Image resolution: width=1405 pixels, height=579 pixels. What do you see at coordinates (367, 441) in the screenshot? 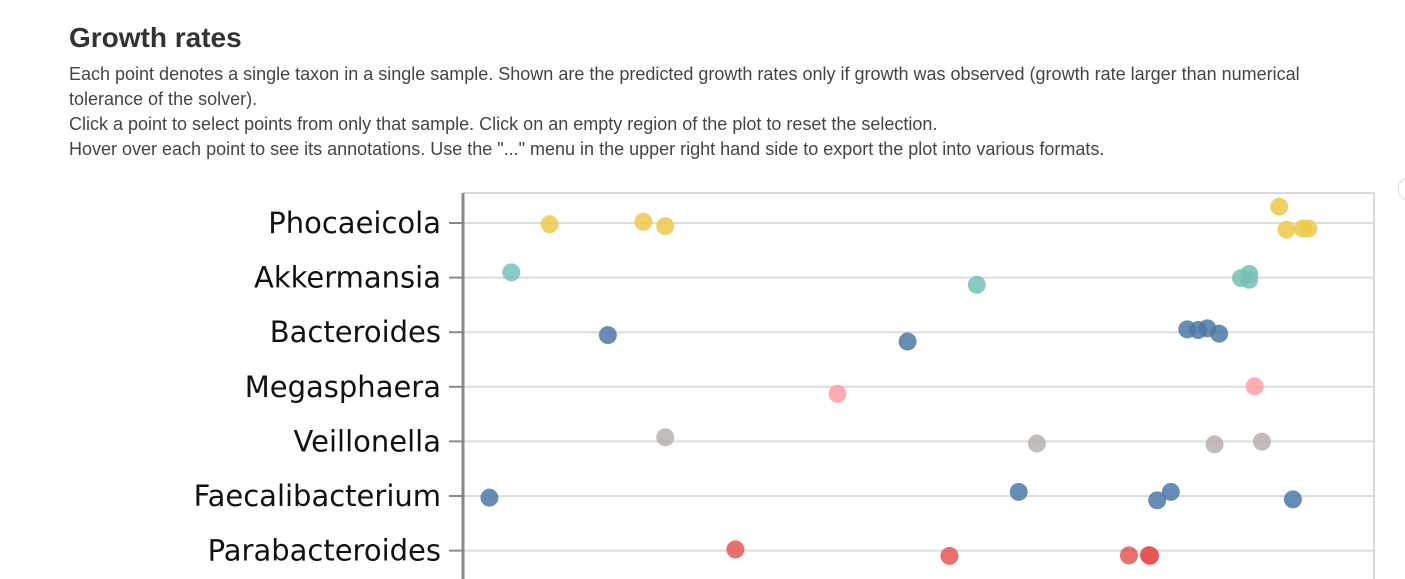
I see `y-tick-label: Veillonella` at bounding box center [367, 441].